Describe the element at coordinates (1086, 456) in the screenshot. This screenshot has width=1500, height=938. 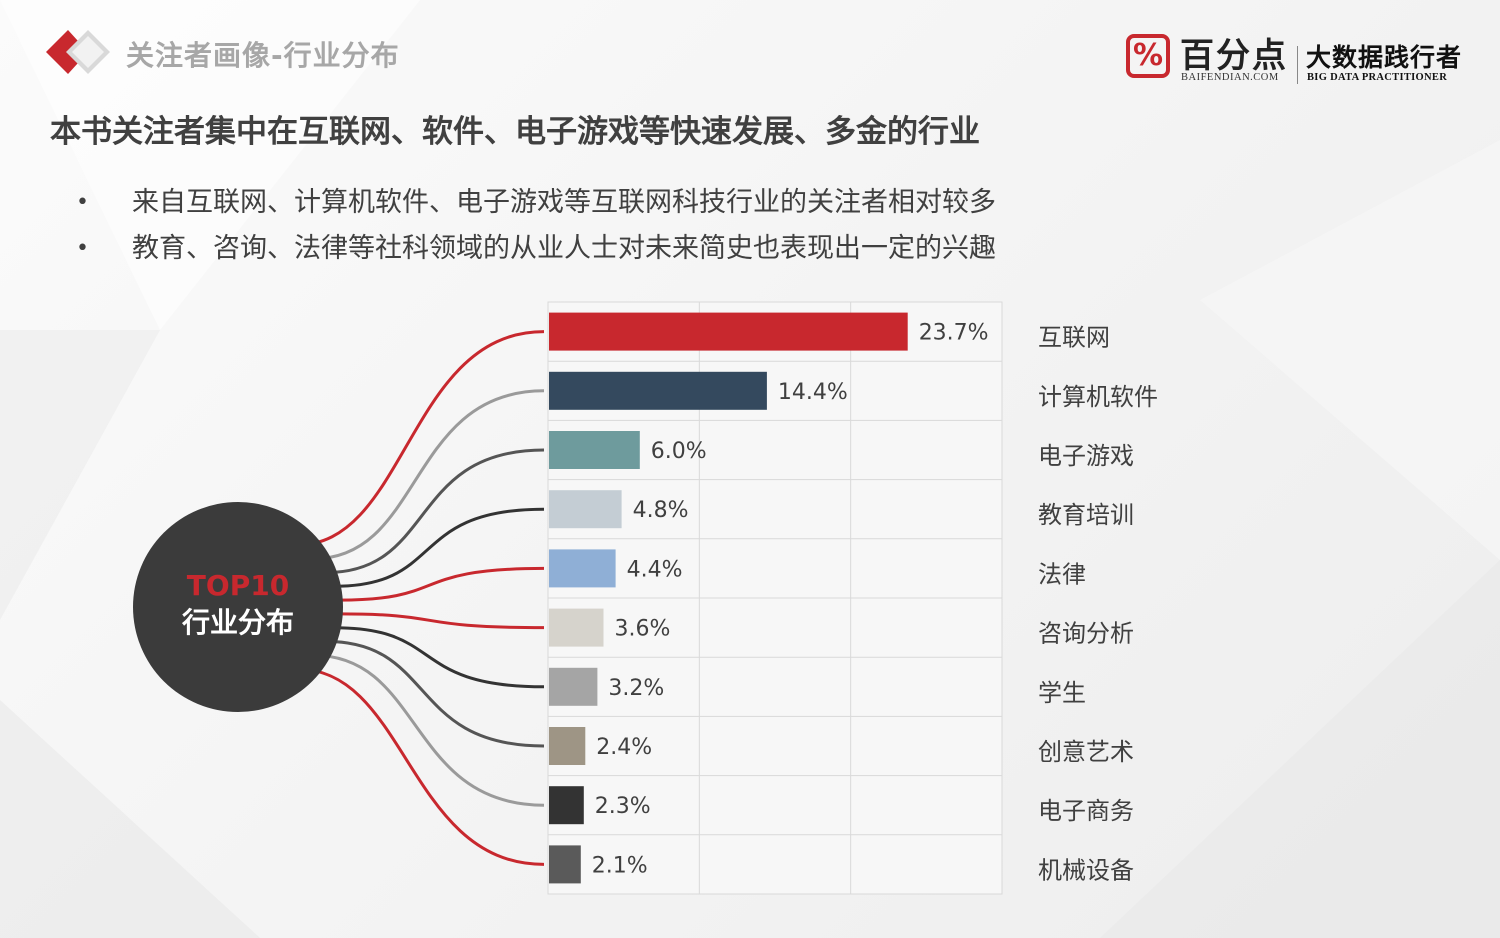
I see `category-label: 电子游戏` at that location.